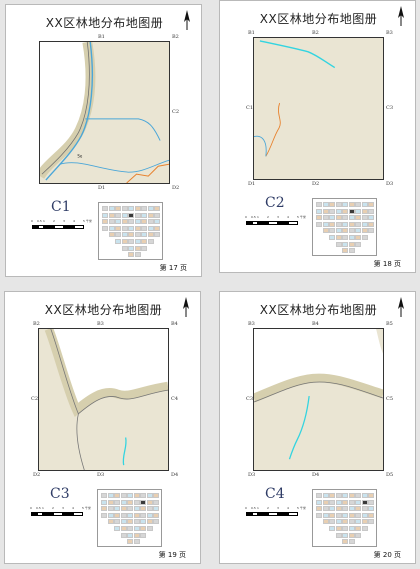 The width and height of the screenshot is (420, 569). What do you see at coordinates (176, 112) in the screenshot?
I see `neighbor-label-mr: C2` at bounding box center [176, 112].